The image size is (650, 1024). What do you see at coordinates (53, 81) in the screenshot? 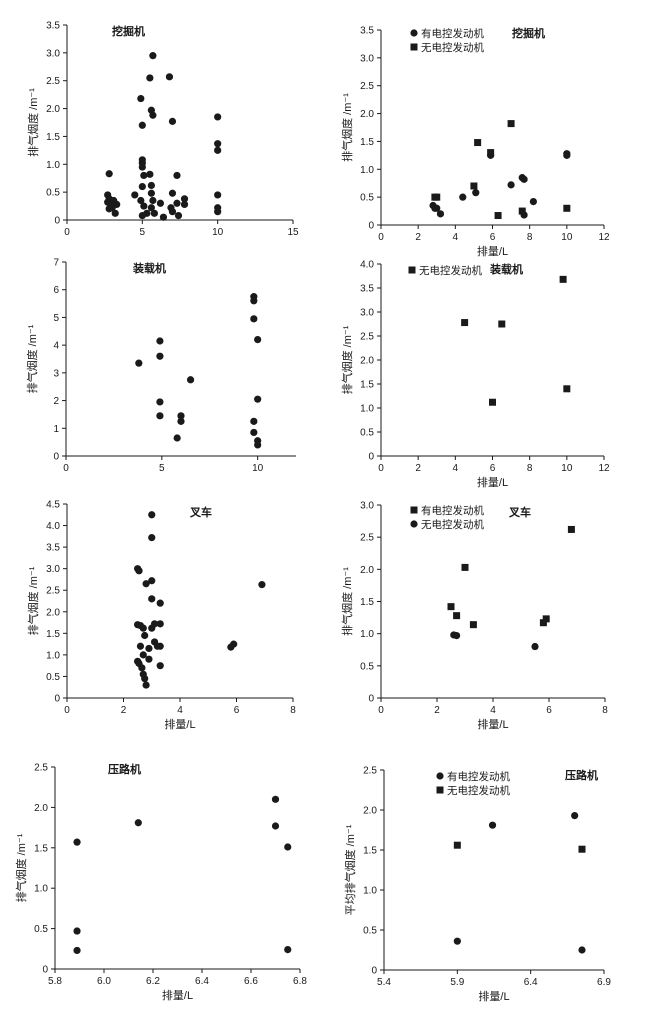
I see `y-tick-label-2p5: 2.5` at bounding box center [53, 81].